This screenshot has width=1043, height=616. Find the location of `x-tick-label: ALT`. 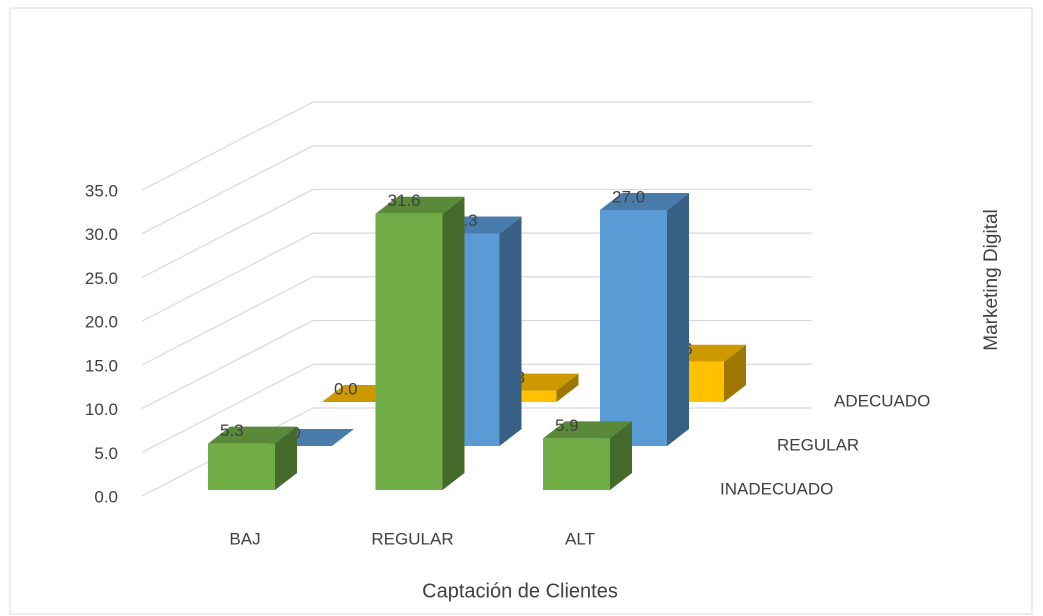

x-tick-label: ALT is located at coordinates (580, 538).